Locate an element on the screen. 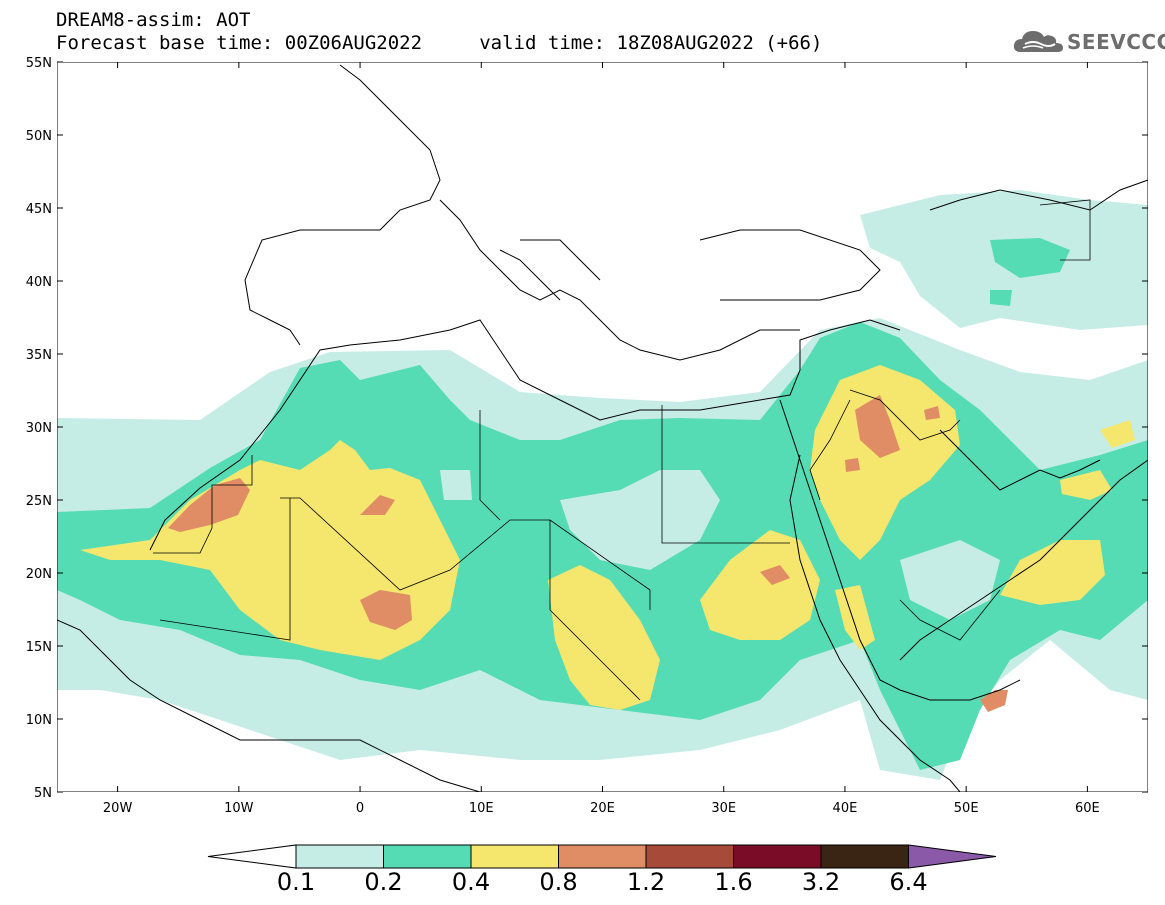  lon-tick-label: 30E is located at coordinates (723, 808).